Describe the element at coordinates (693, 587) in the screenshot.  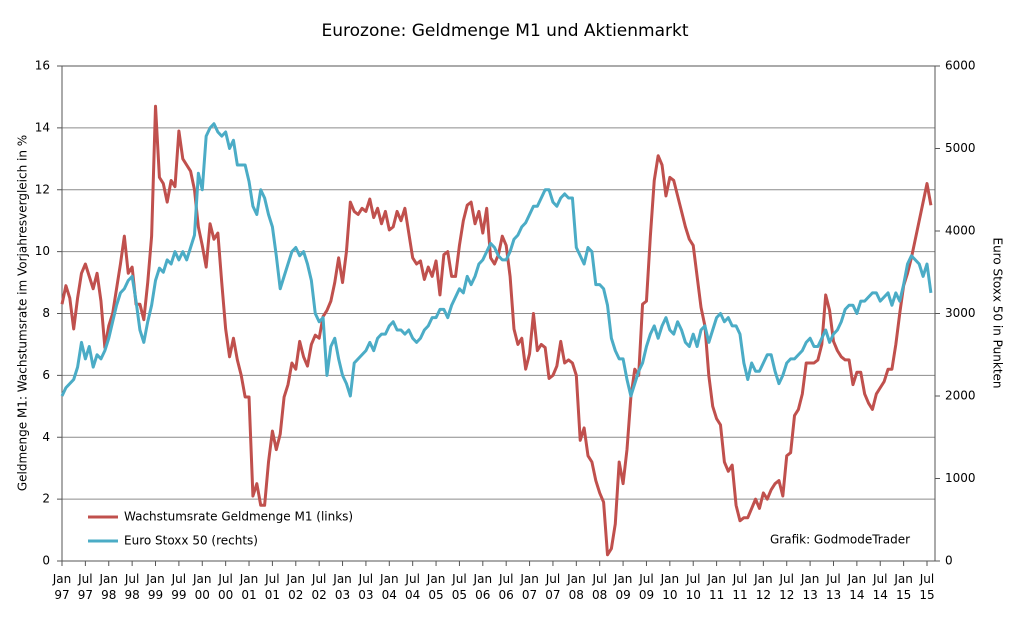
I see `x-tick-label: Jul 10` at that location.